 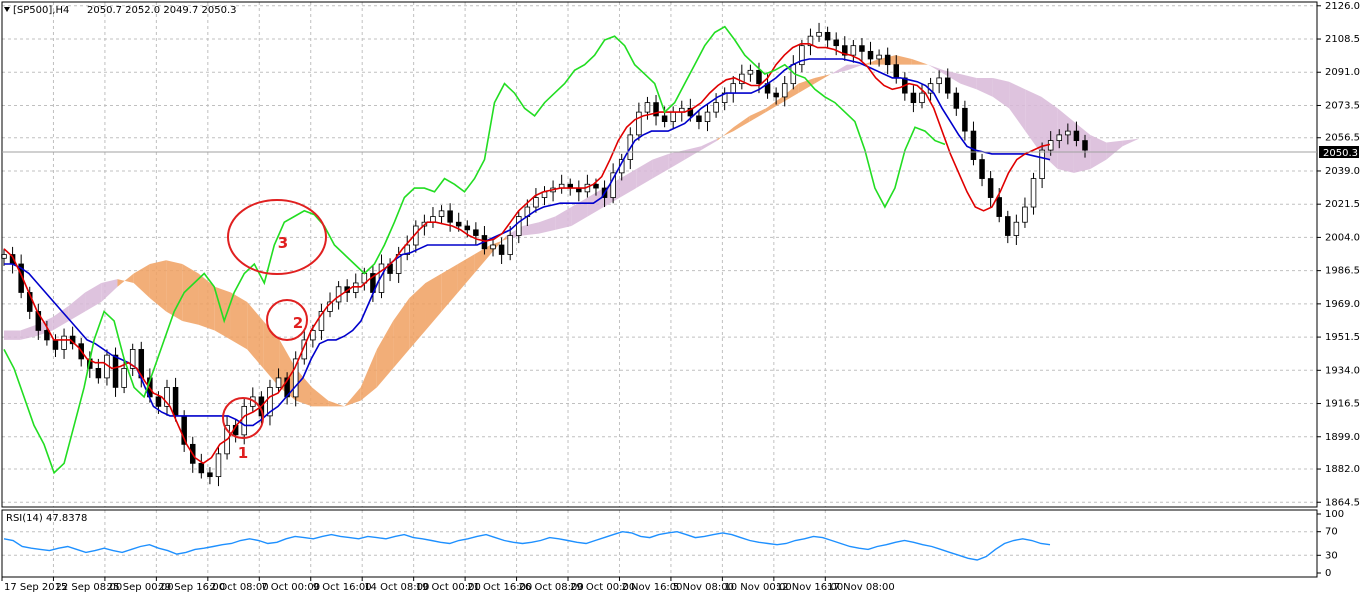 What do you see at coordinates (551, 587) in the screenshot?
I see `time-tick-label: 26 Oct 08:00` at bounding box center [551, 587].